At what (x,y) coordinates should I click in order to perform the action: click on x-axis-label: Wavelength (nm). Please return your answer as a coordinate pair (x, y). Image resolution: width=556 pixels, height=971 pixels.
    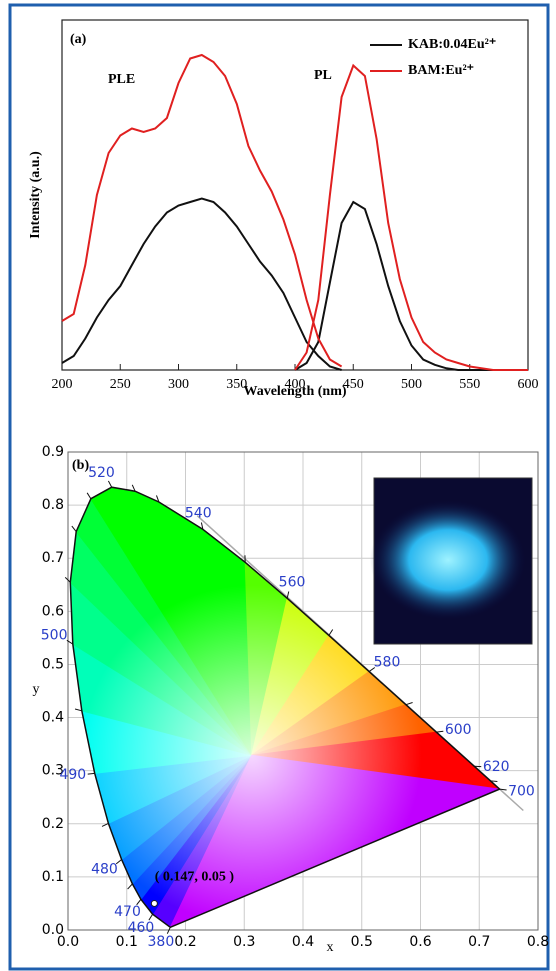
    Looking at the image, I should click on (294, 391).